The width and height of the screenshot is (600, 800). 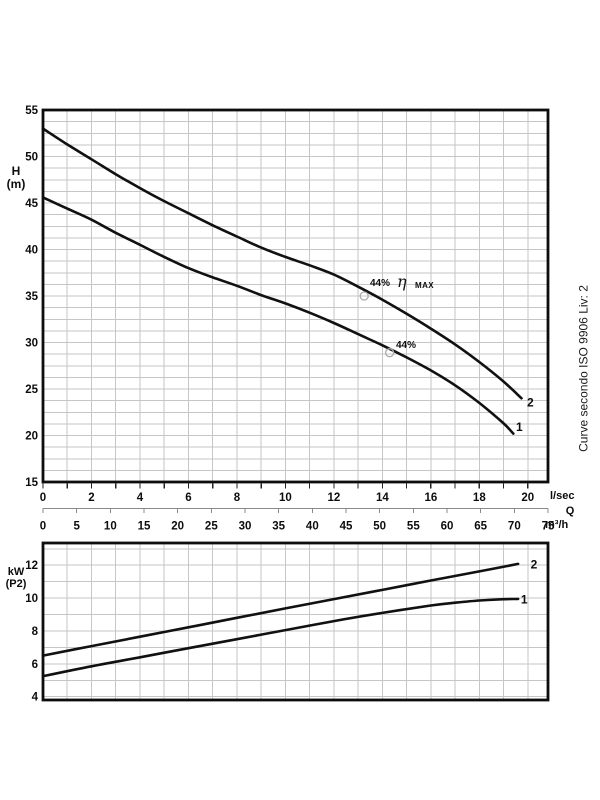 I want to click on power-y-tick-label: 6, so click(x=35, y=665).